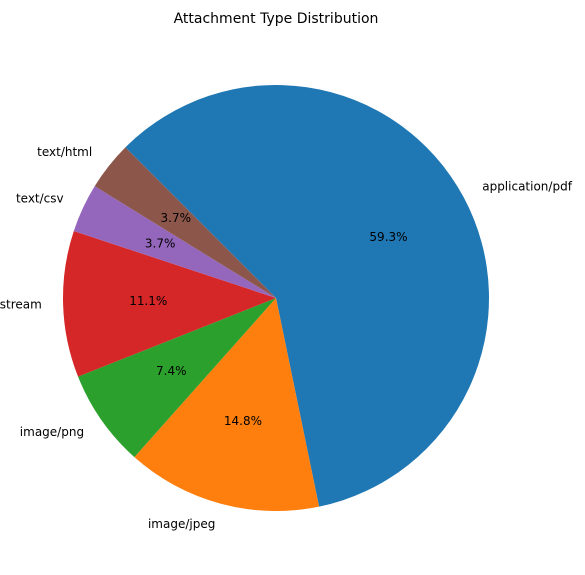  I want to click on pie-slice-text-csv, so click(175, 242).